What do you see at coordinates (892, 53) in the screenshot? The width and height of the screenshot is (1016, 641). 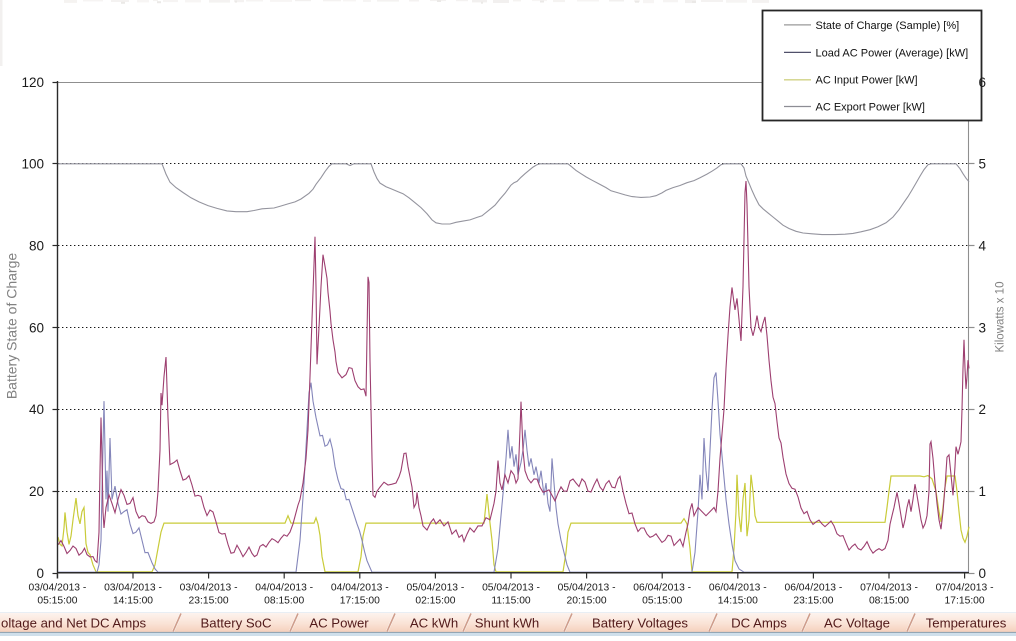 I see `svg-text: Load AC Power (Average) [kW]` at bounding box center [892, 53].